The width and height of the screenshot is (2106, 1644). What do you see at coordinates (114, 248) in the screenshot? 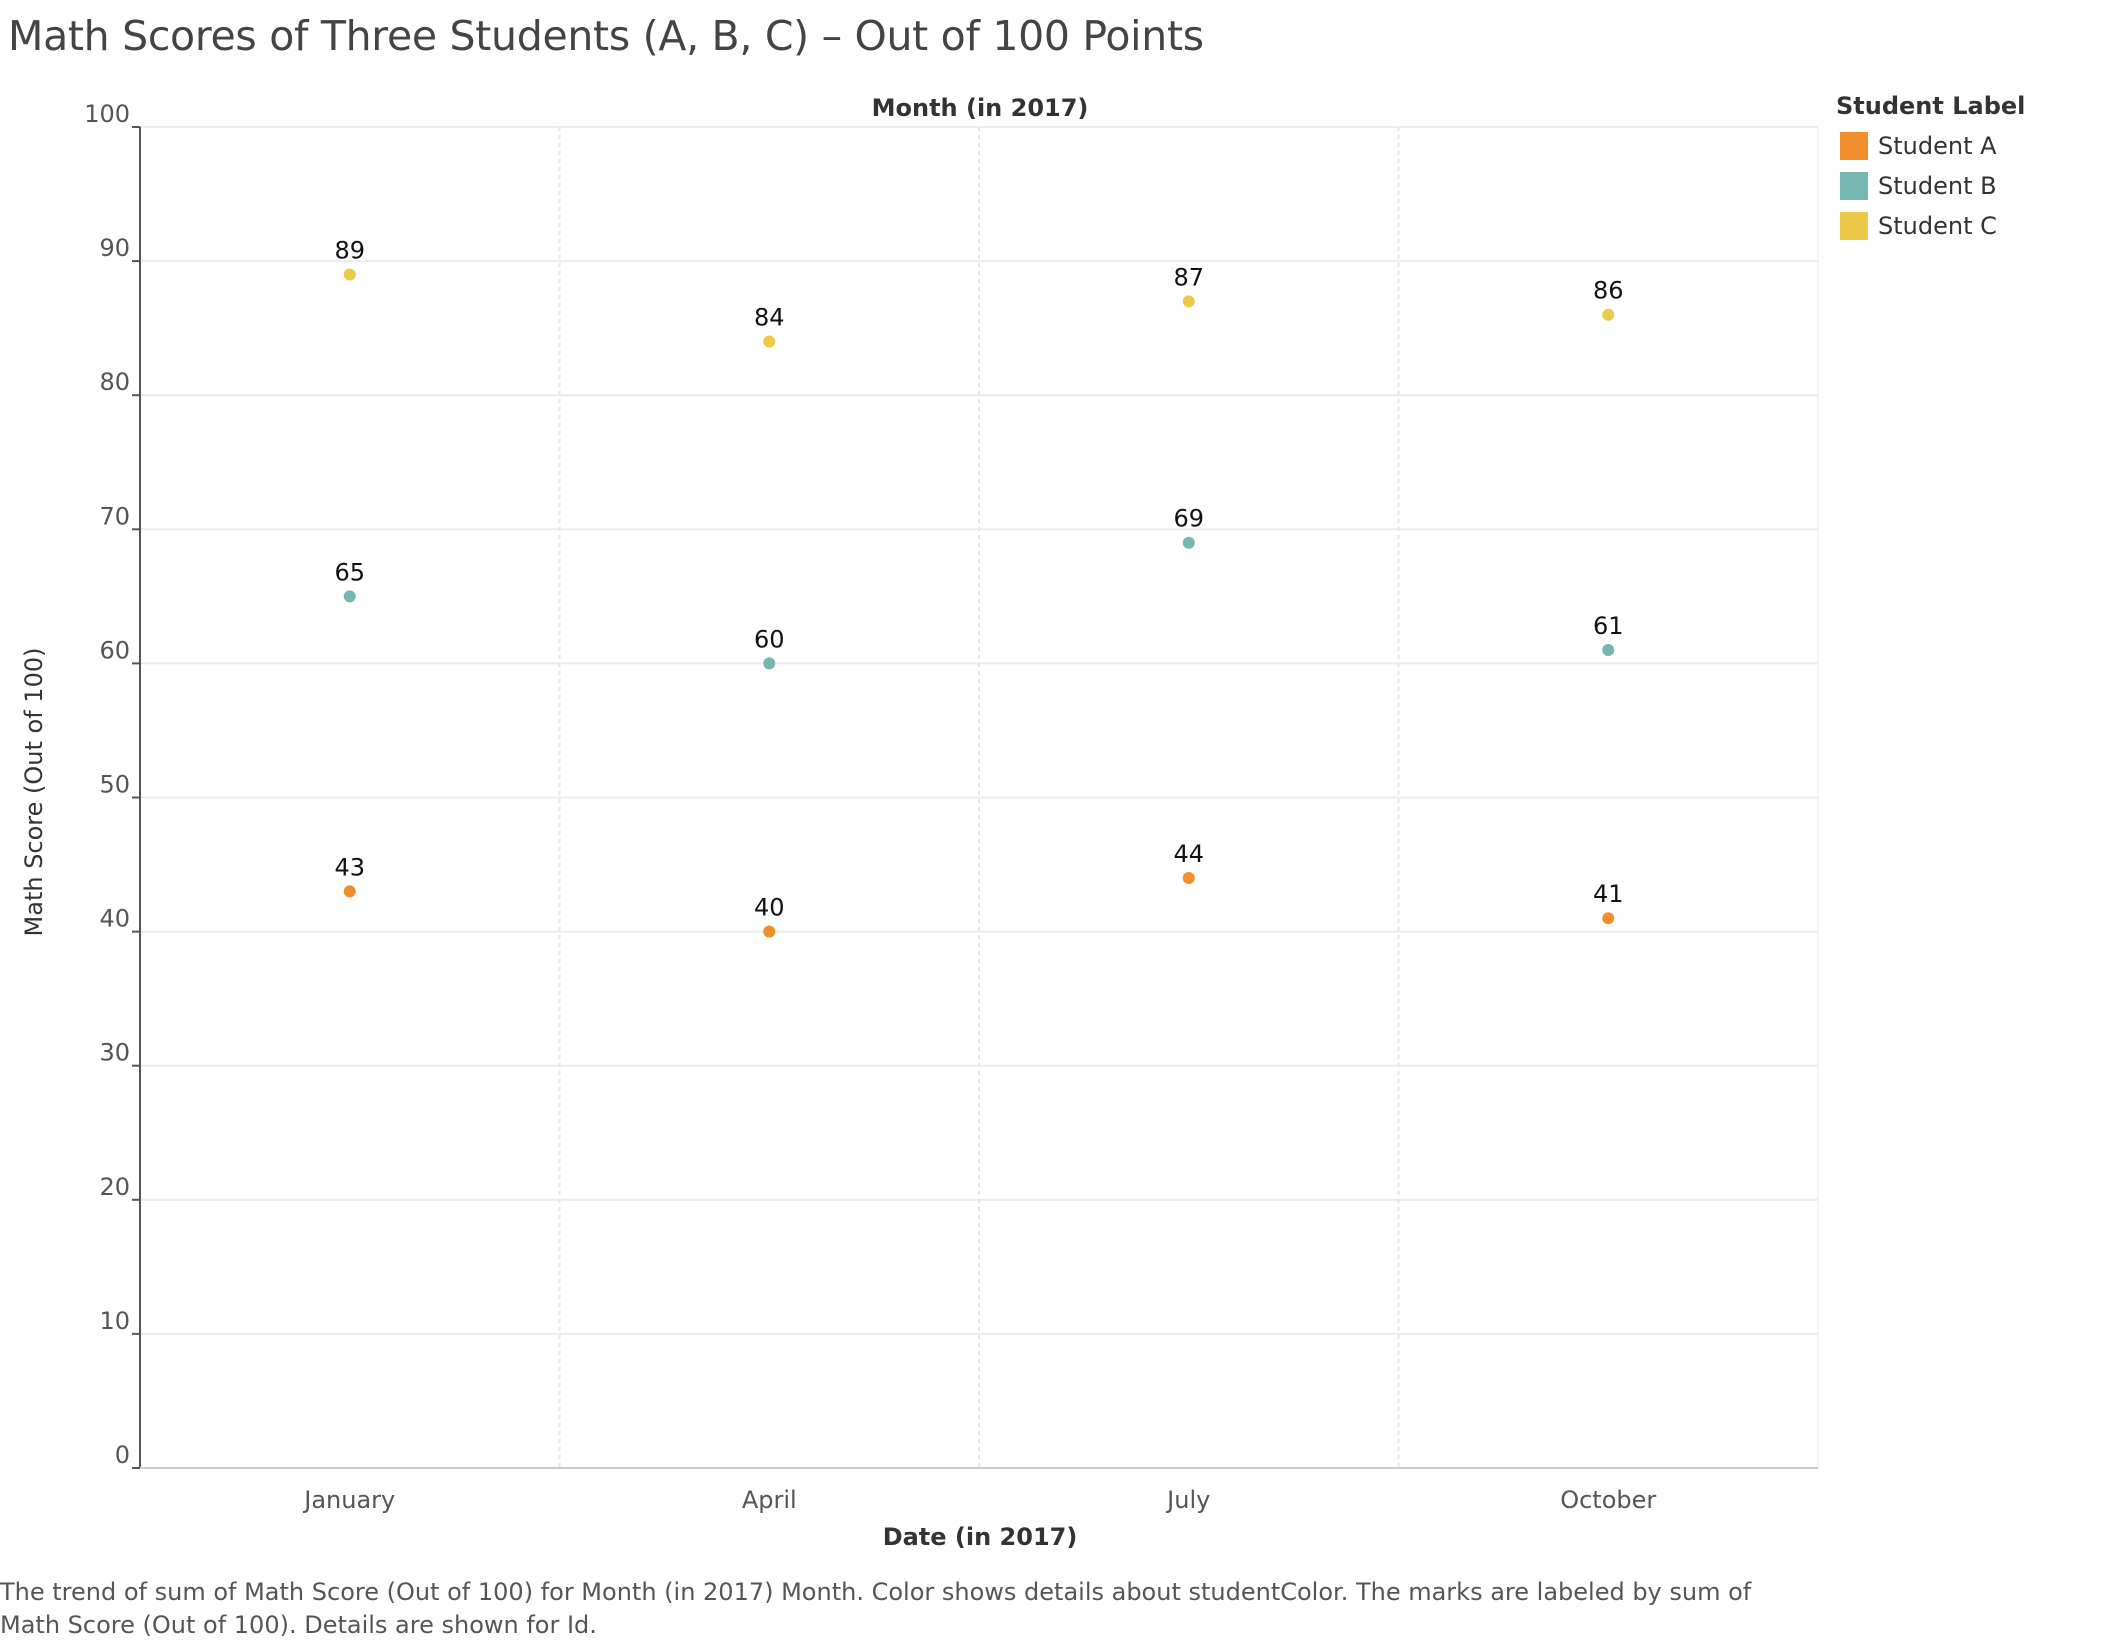
I see `y-tick-label: 90` at bounding box center [114, 248].